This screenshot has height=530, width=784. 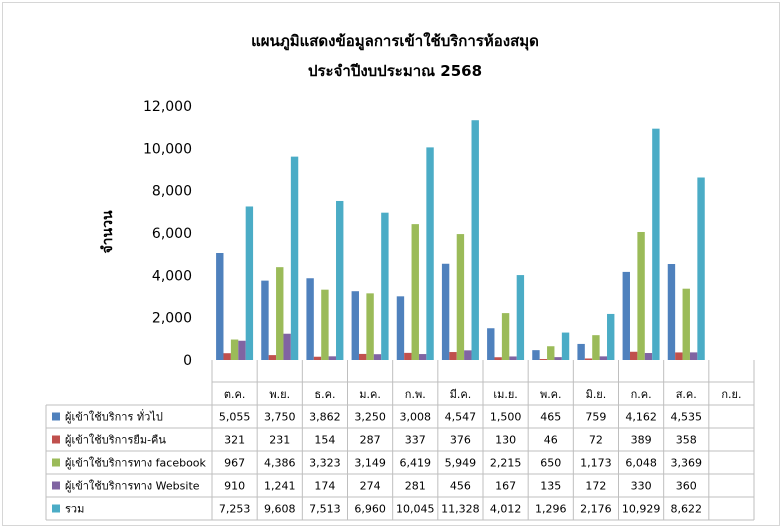 I want to click on y-tick-label: 12,000, so click(x=167, y=107).